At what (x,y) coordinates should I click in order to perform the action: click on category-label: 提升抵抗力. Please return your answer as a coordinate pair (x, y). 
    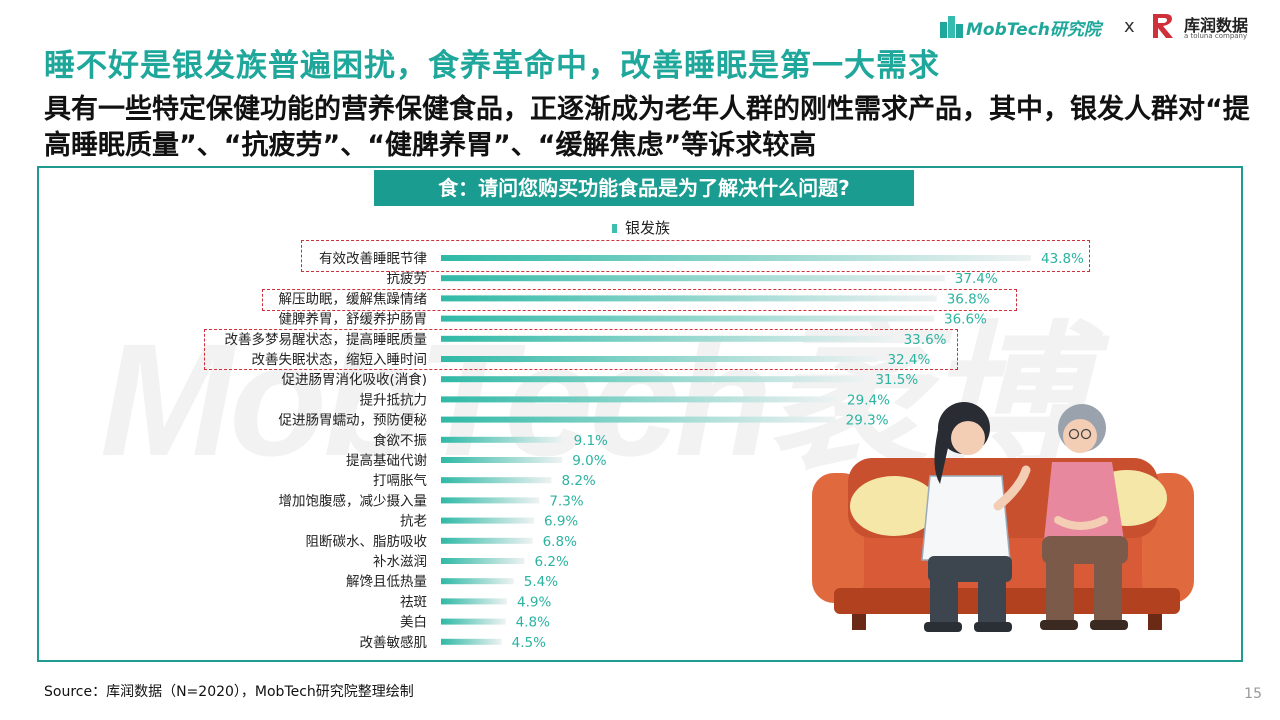
    Looking at the image, I should click on (394, 400).